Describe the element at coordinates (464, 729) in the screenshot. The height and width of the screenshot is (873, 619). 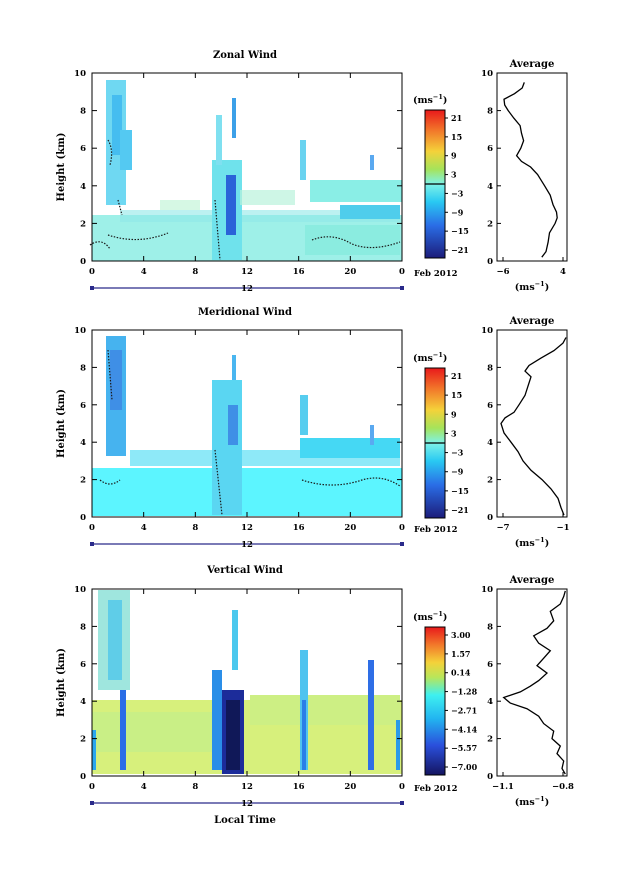
I see `colorbar-tick-label: −4.14` at that location.